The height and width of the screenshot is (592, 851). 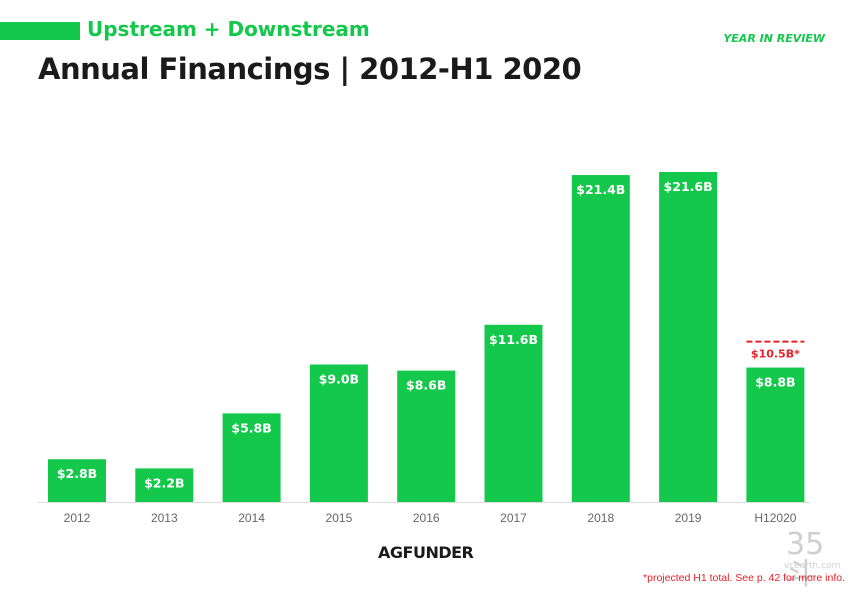 What do you see at coordinates (339, 379) in the screenshot?
I see `data-label-2015: $9.0B` at bounding box center [339, 379].